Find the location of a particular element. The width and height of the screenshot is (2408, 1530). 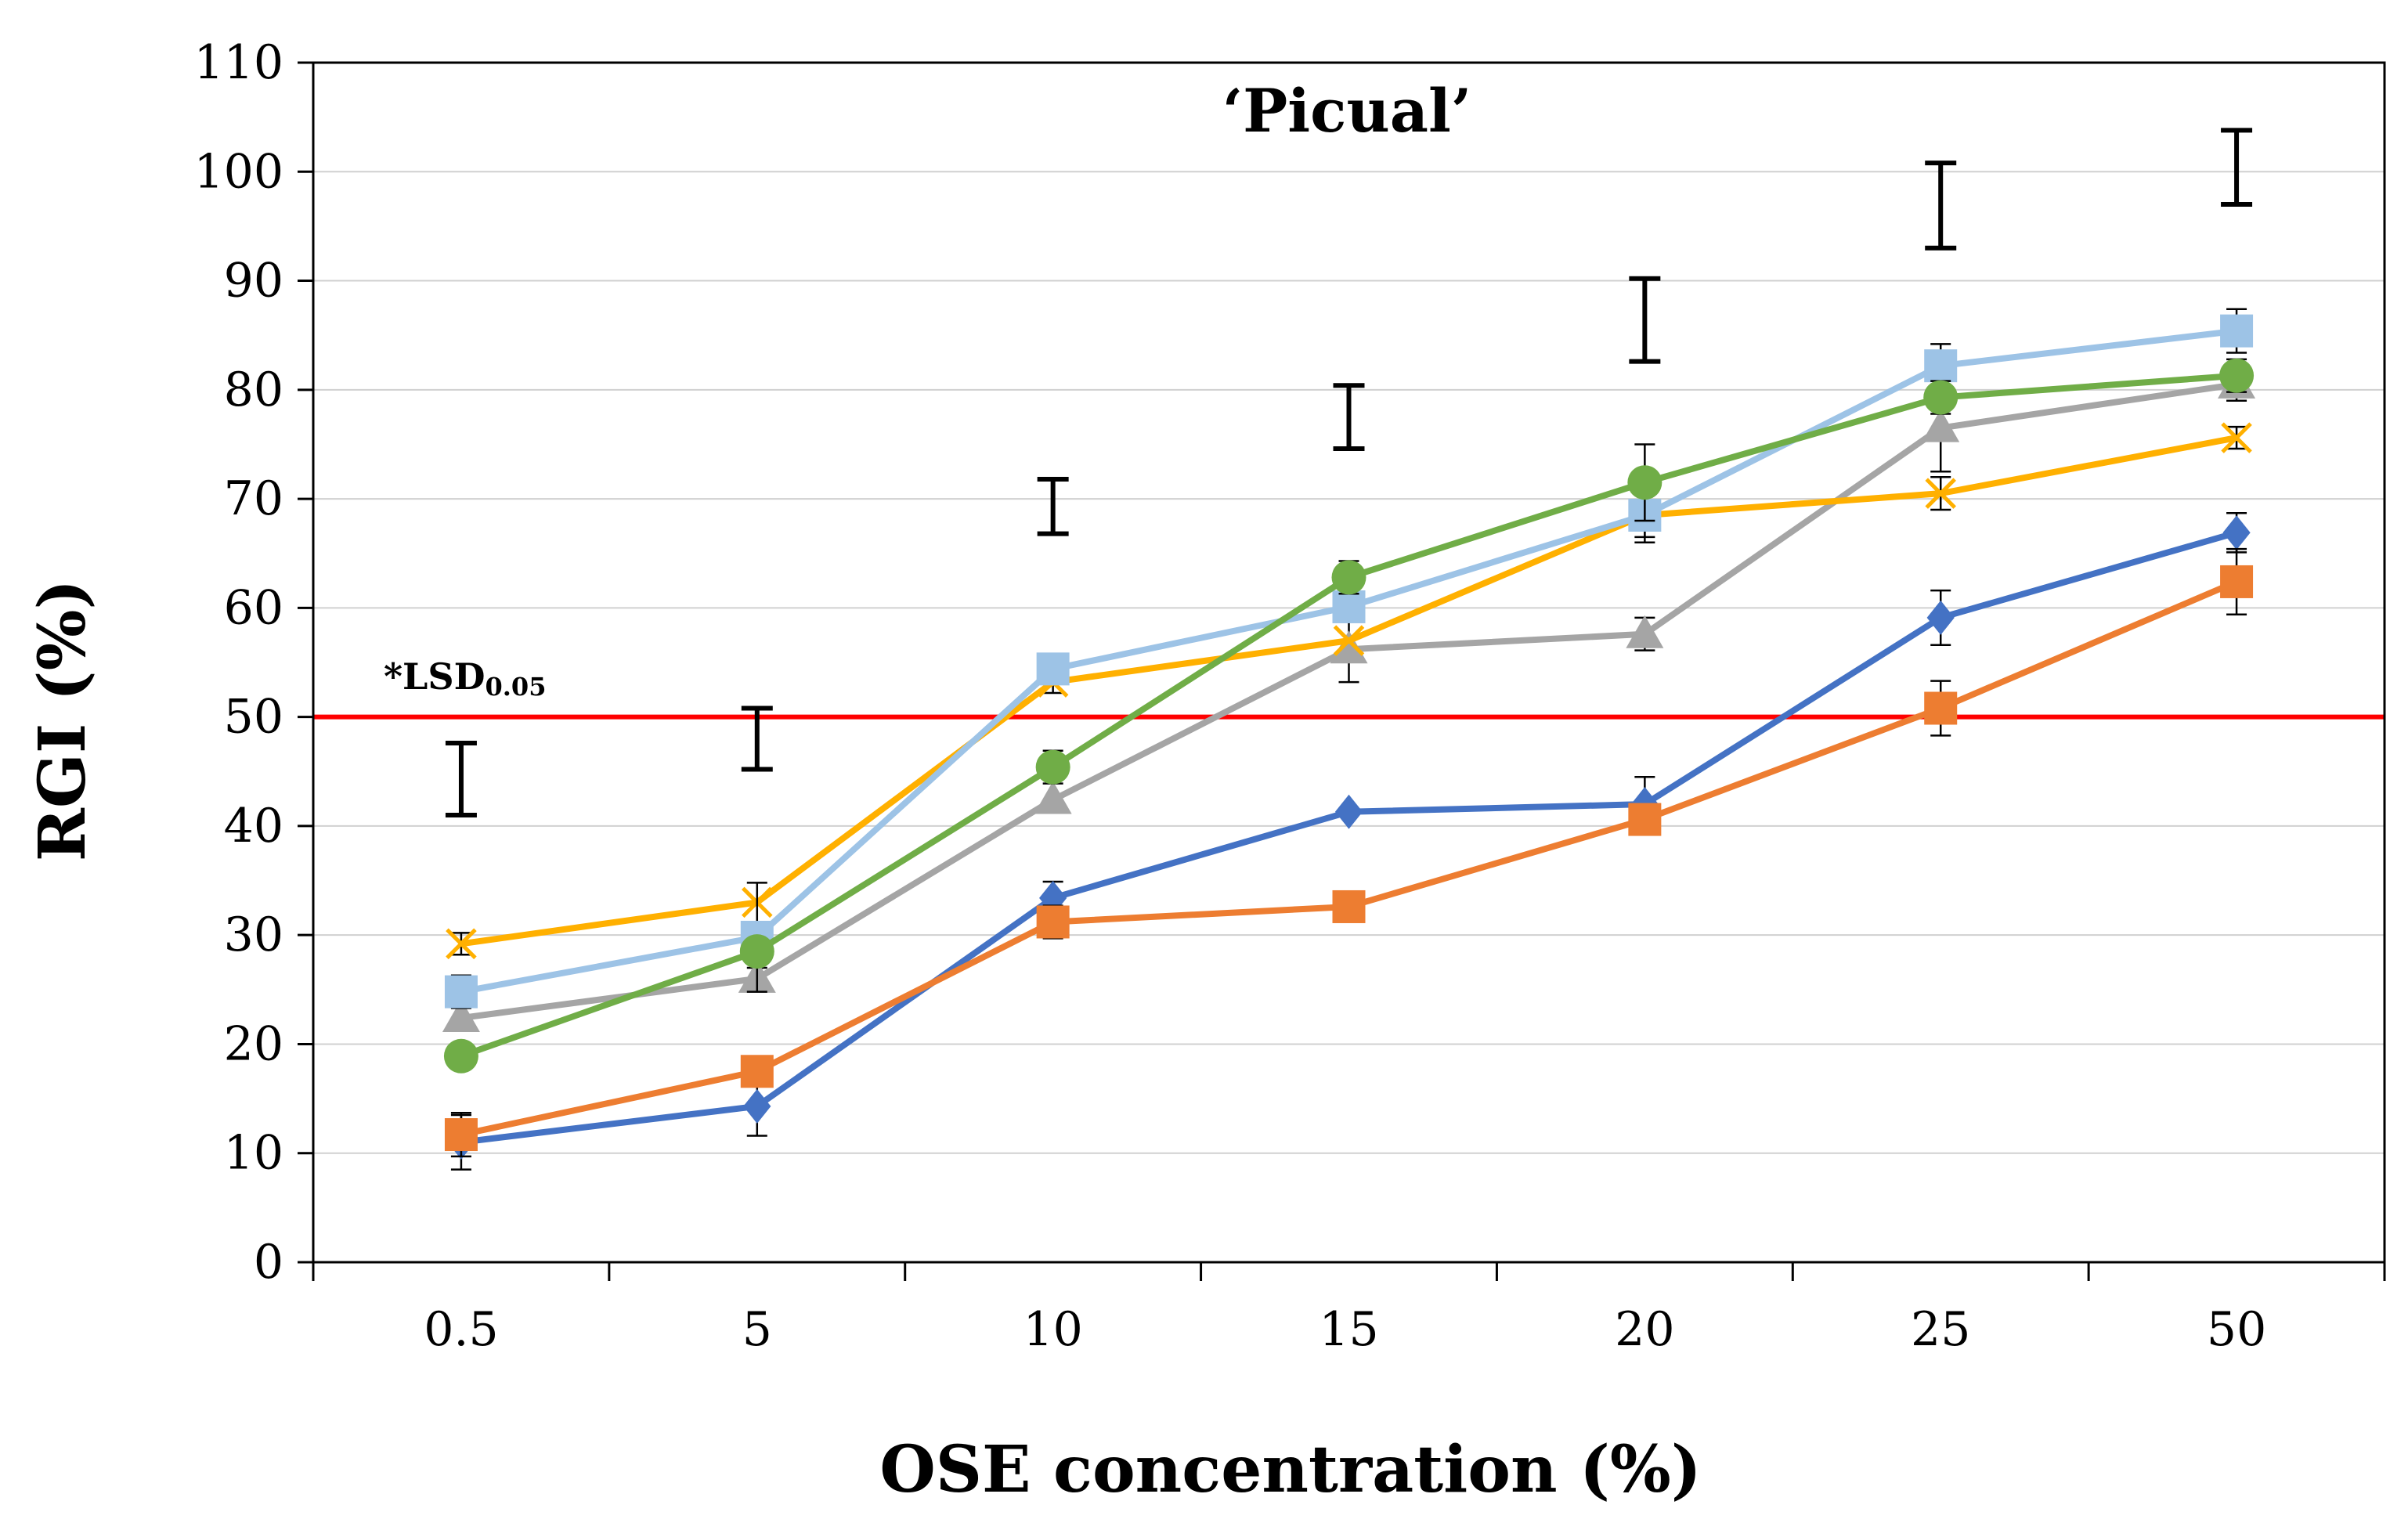

lsd-annotation-subscript: 0.05 is located at coordinates (517, 687).